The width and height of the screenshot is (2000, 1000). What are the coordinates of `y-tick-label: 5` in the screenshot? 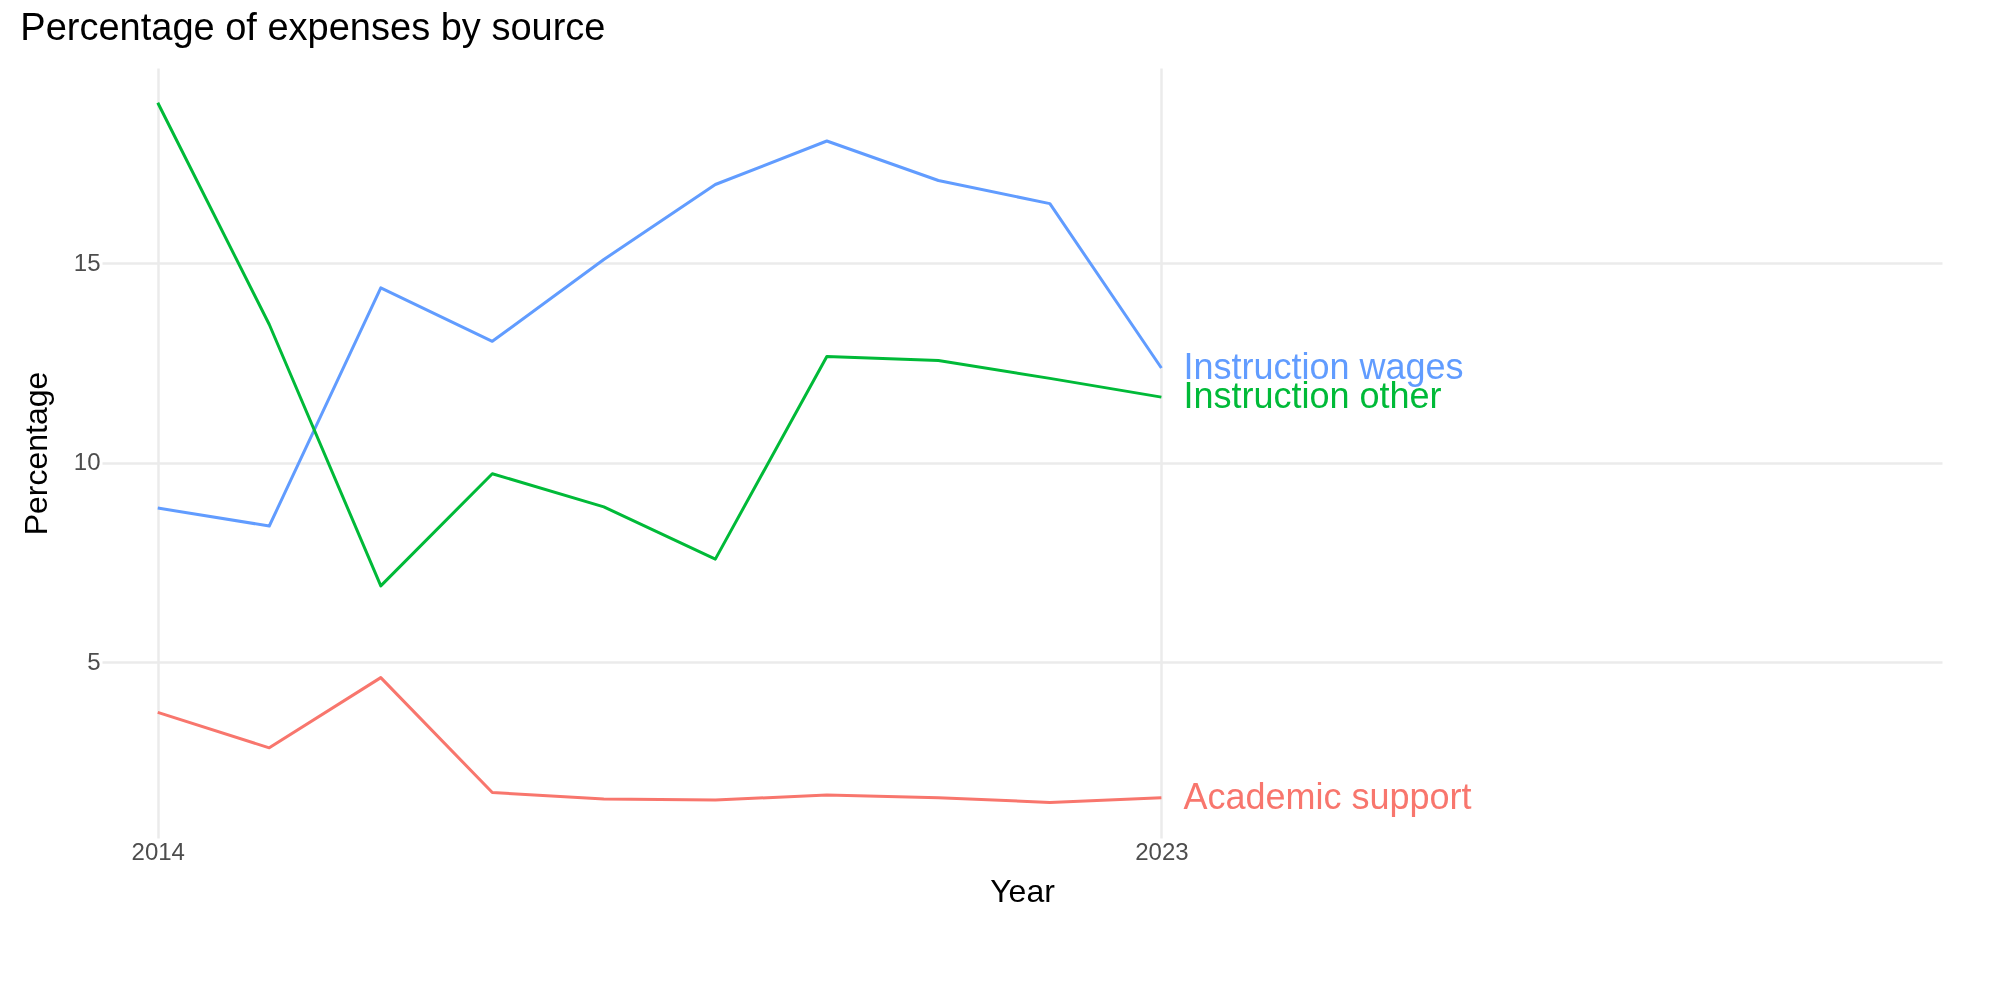 It's located at (94, 661).